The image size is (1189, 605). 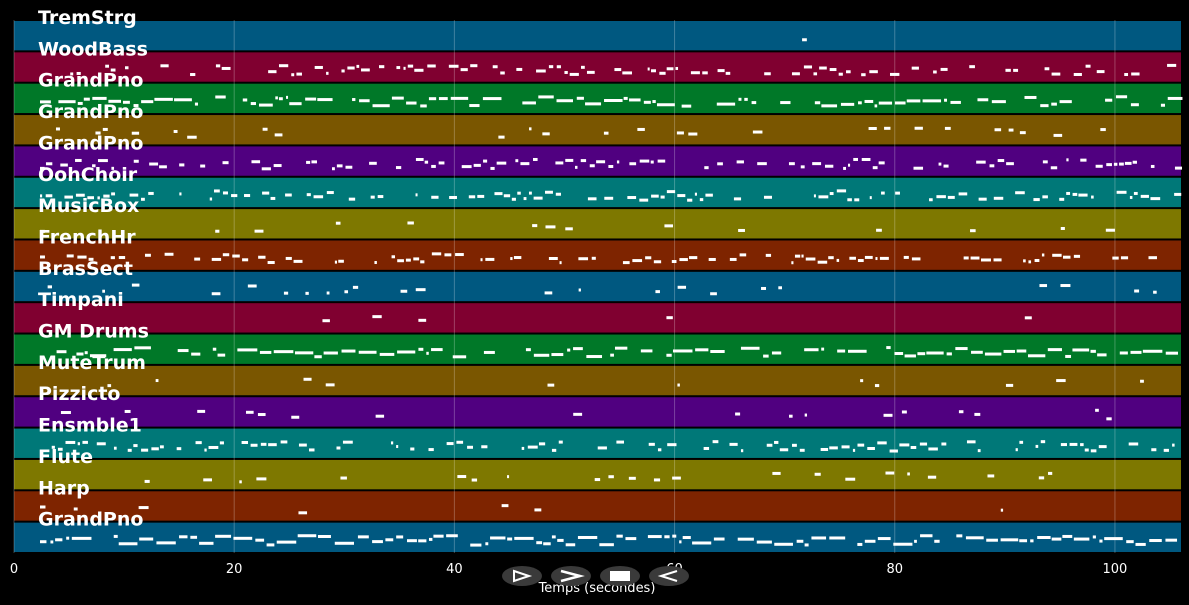 What do you see at coordinates (620, 576) in the screenshot?
I see `stop-button` at bounding box center [620, 576].